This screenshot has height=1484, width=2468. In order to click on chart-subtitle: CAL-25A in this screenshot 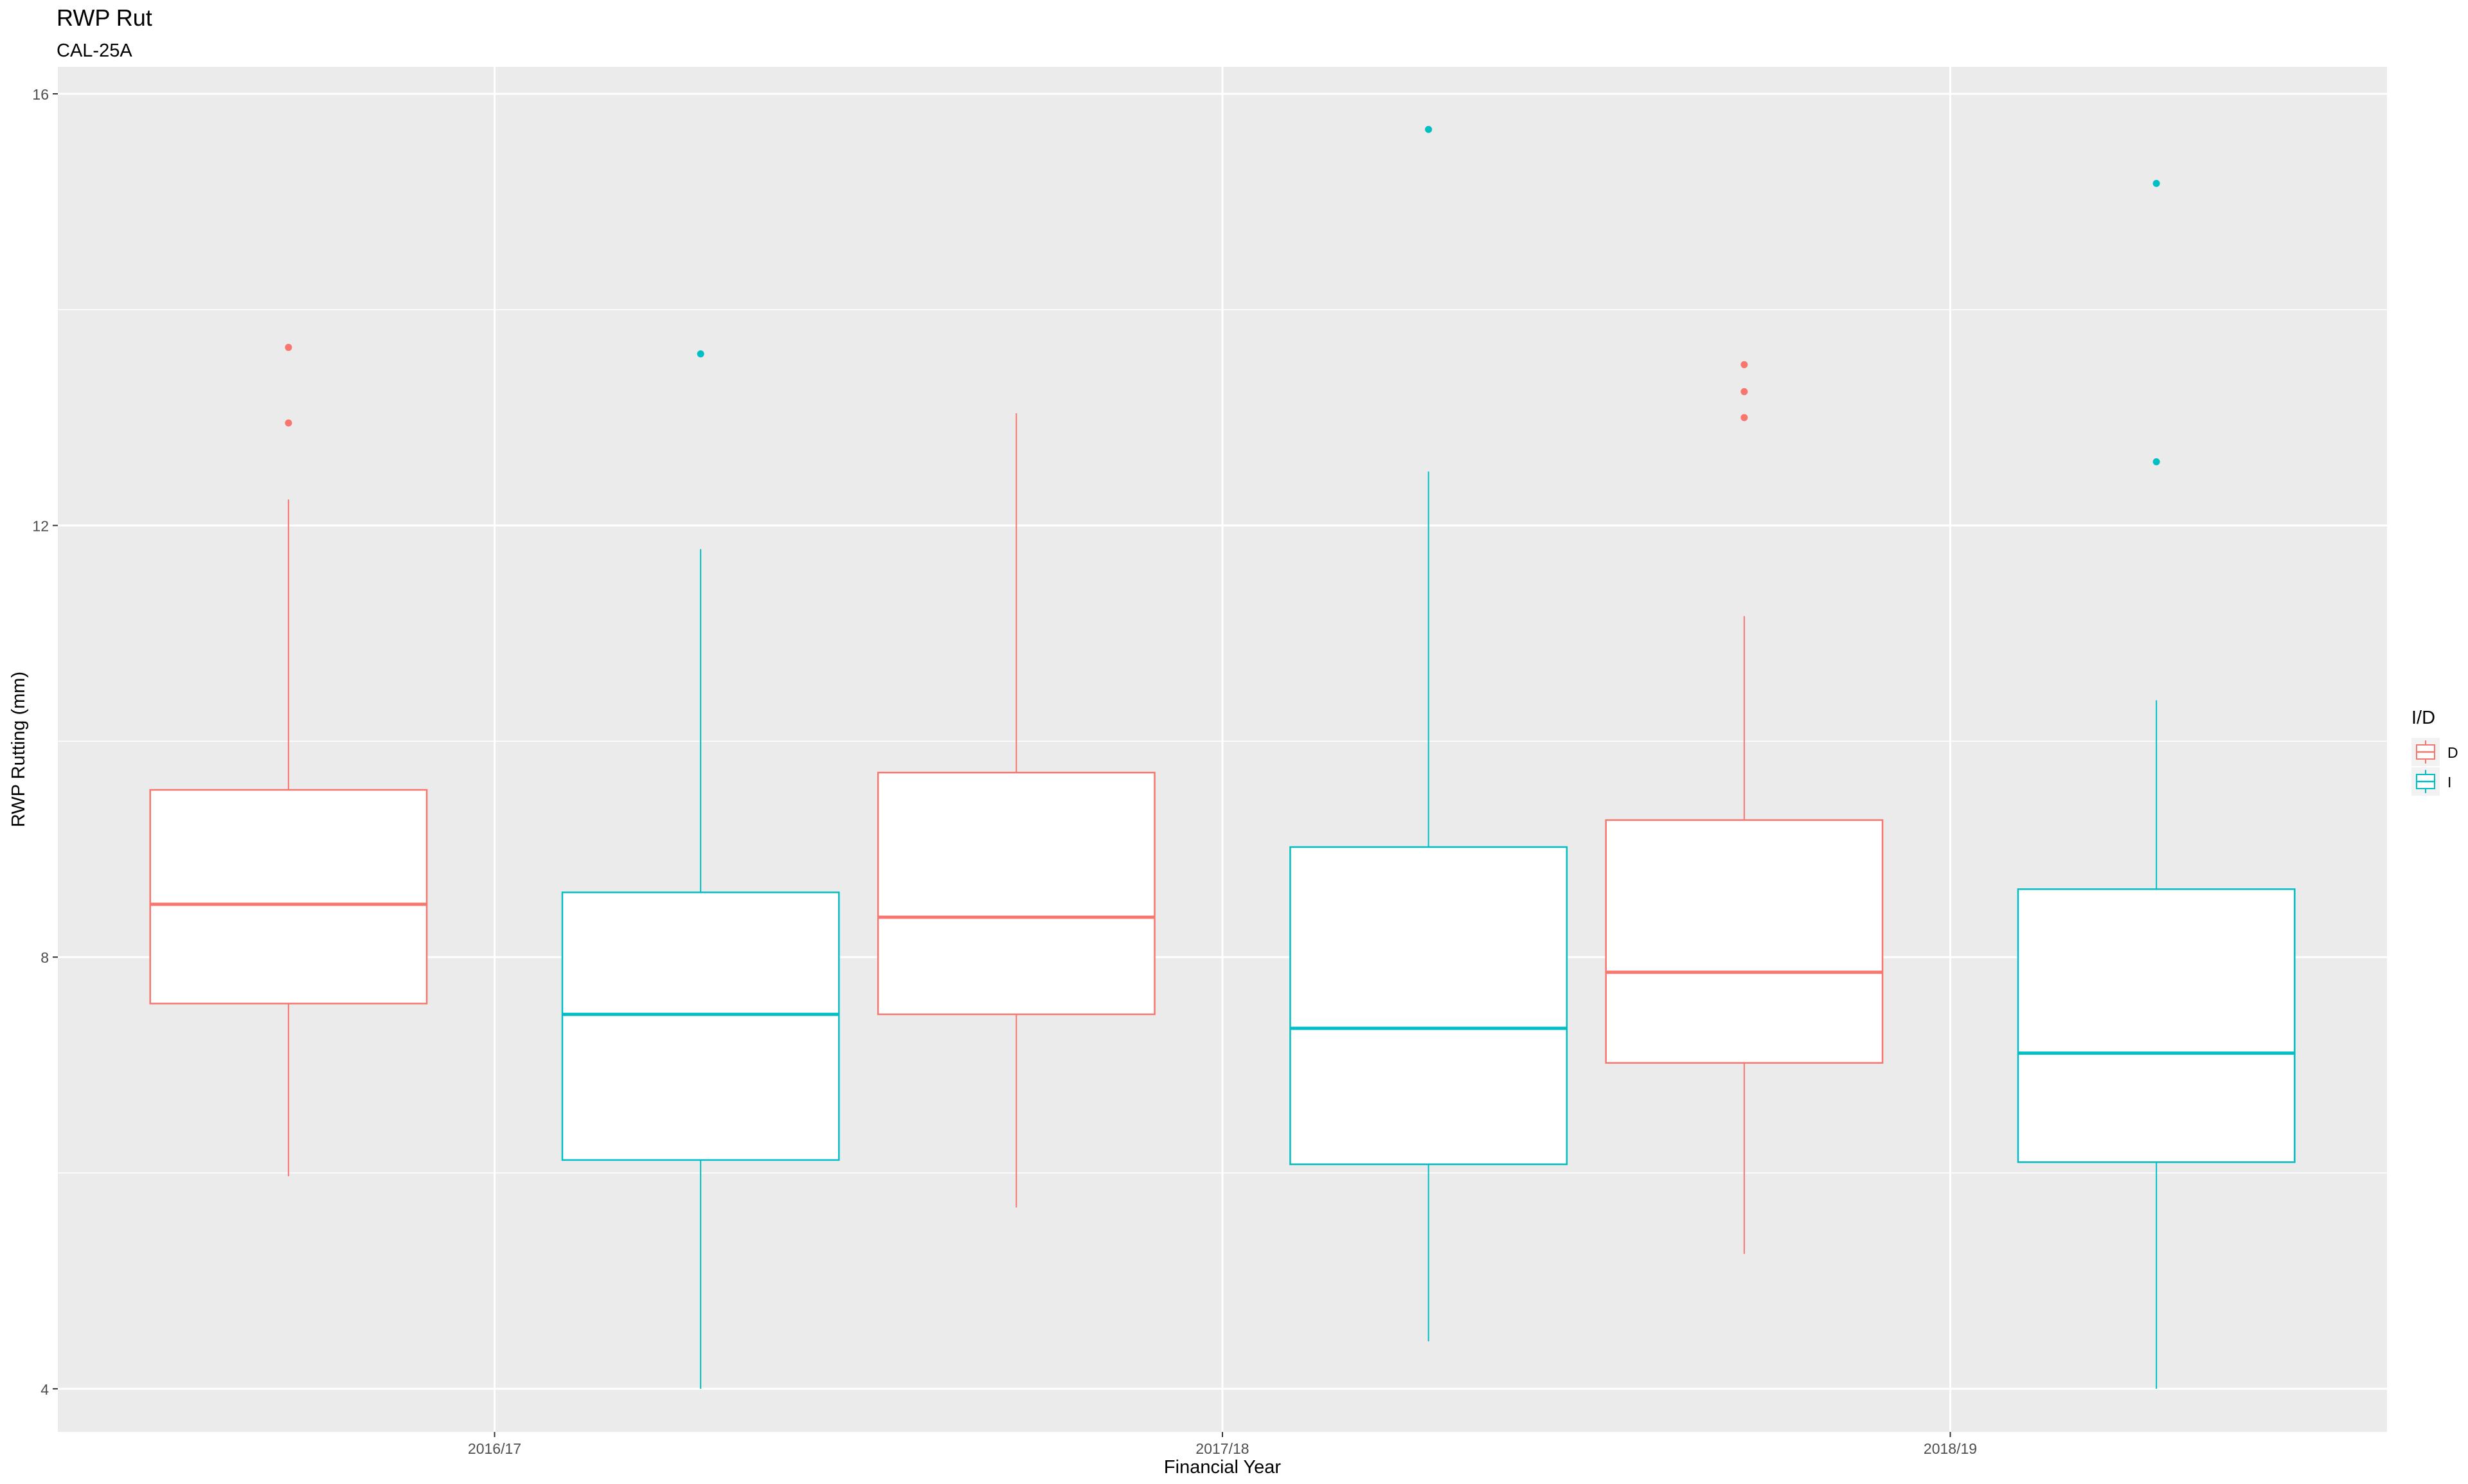, I will do `click(94, 50)`.